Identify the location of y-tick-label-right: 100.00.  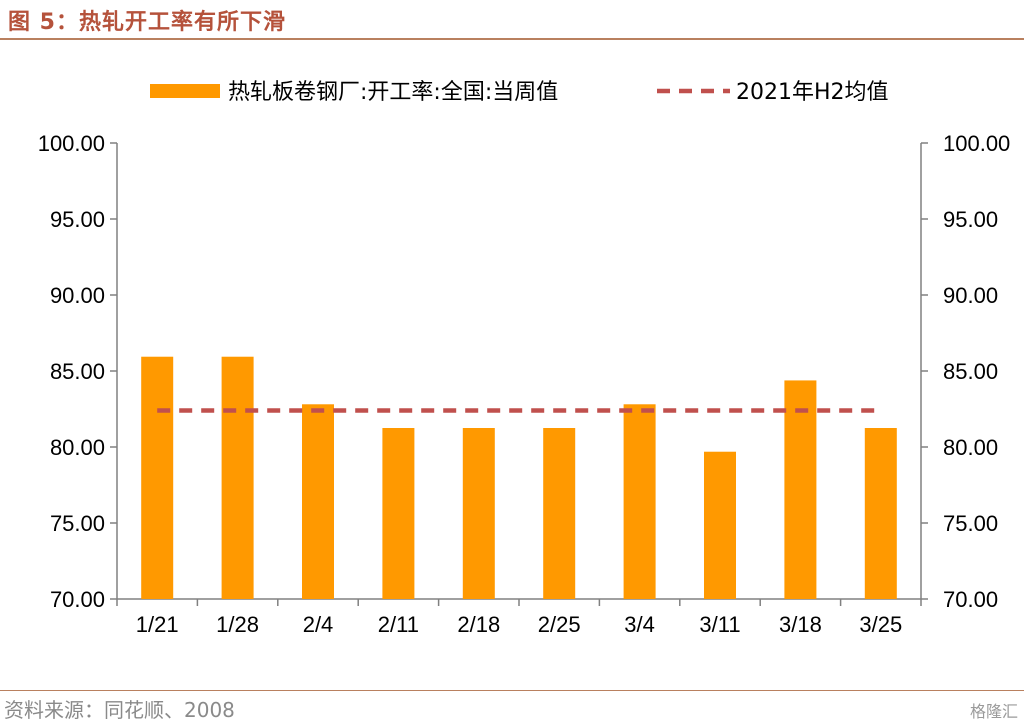
(976, 143).